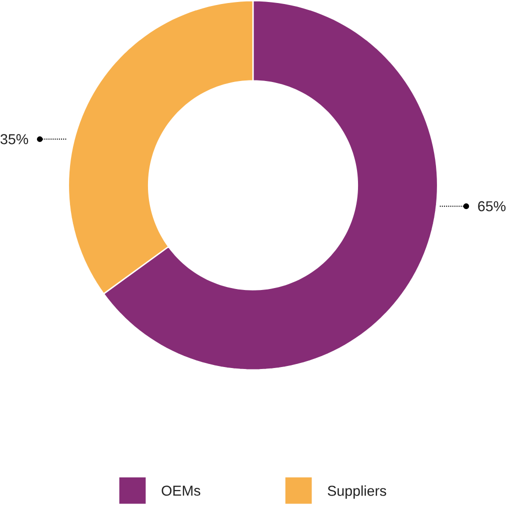  I want to click on legend-label: OEMs, so click(181, 491).